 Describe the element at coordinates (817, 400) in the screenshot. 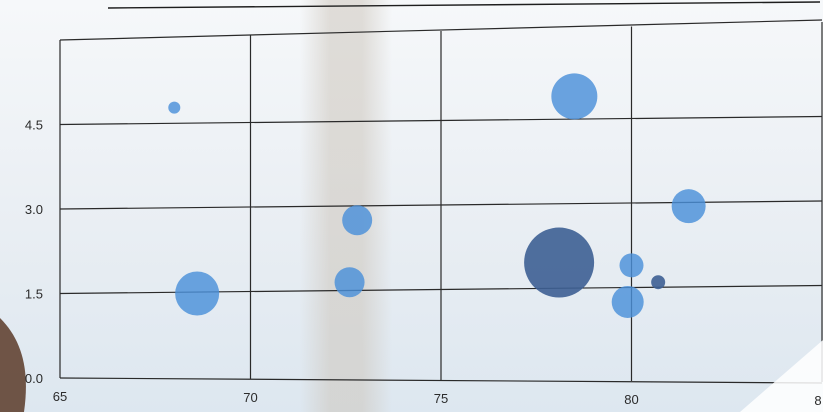

I see `x-tick-label: 8` at that location.